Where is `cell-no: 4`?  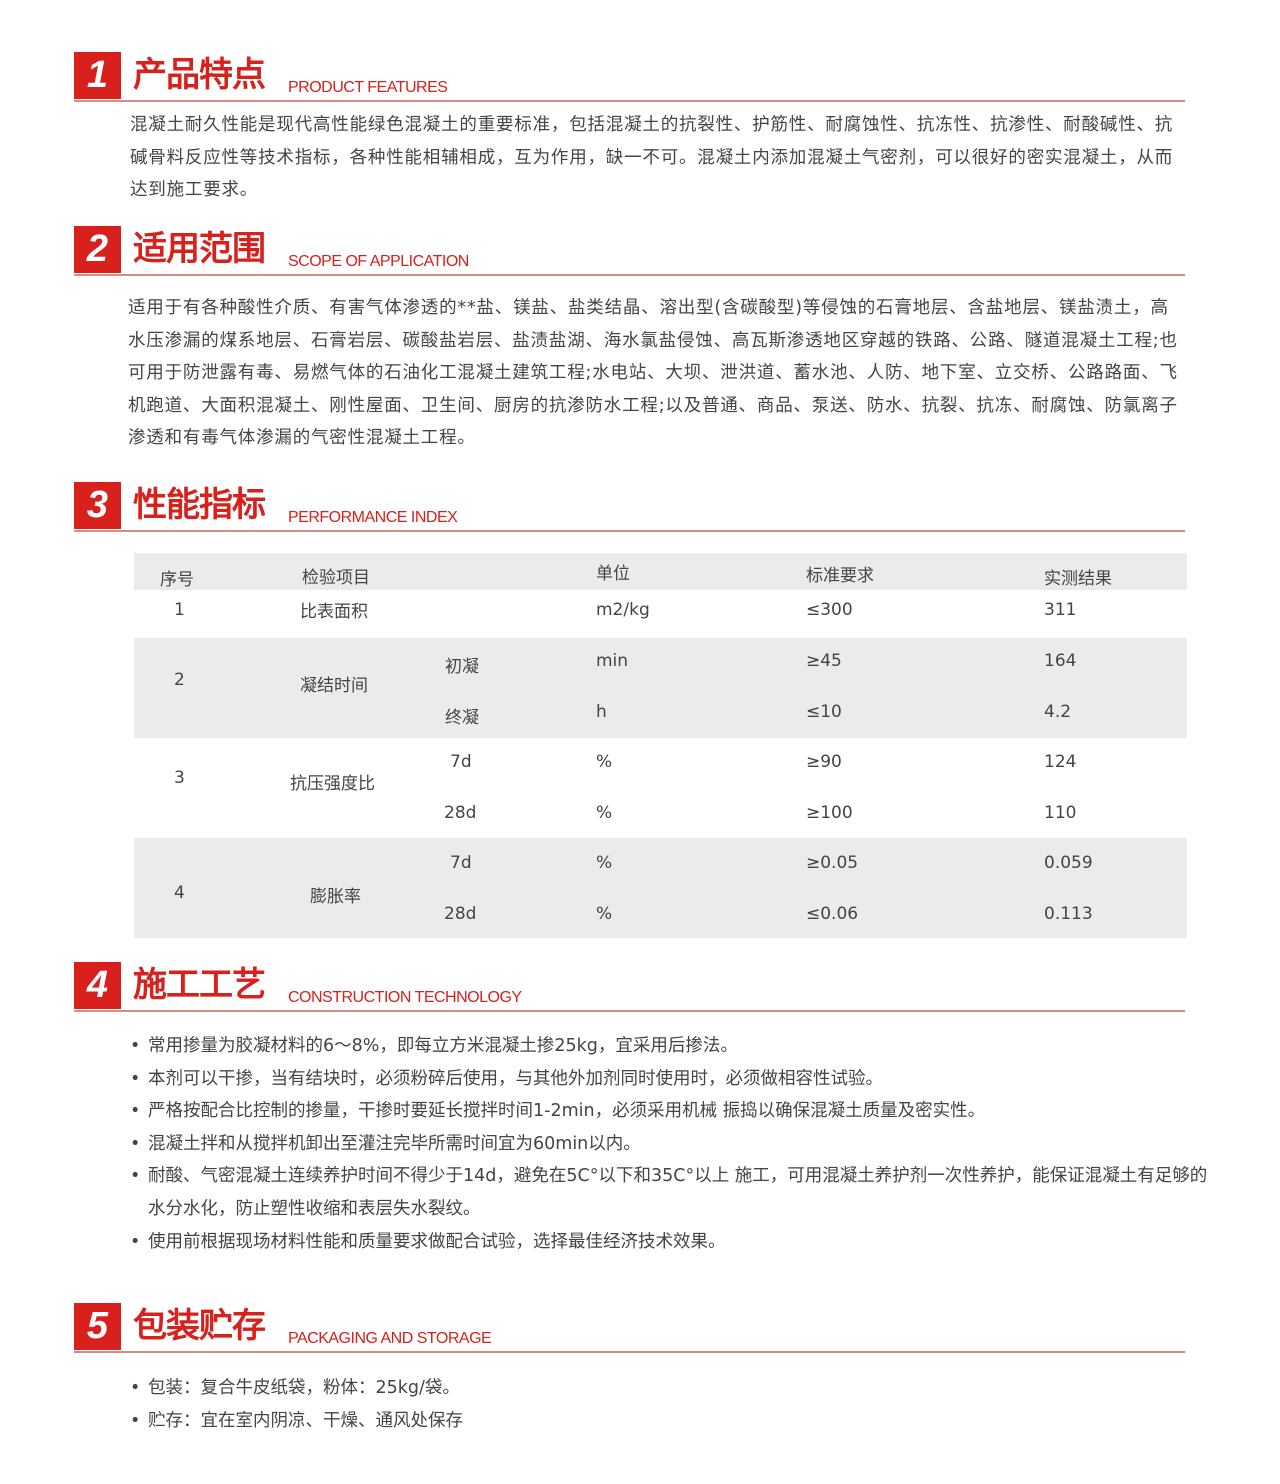 cell-no: 4 is located at coordinates (179, 893).